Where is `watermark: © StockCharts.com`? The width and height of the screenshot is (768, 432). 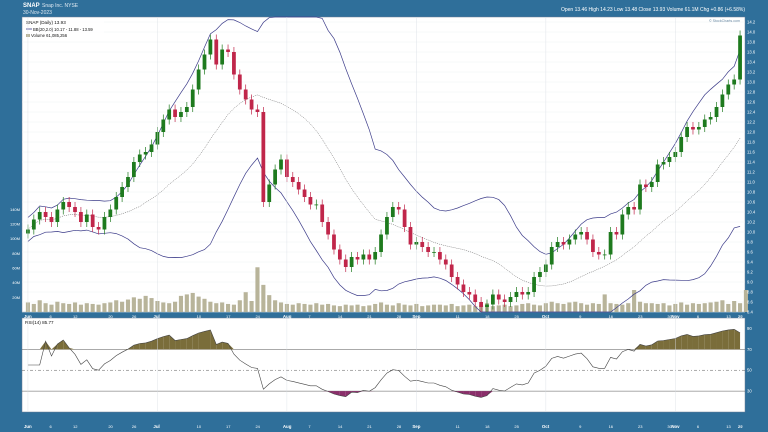 watermark: © StockCharts.com is located at coordinates (724, 21).